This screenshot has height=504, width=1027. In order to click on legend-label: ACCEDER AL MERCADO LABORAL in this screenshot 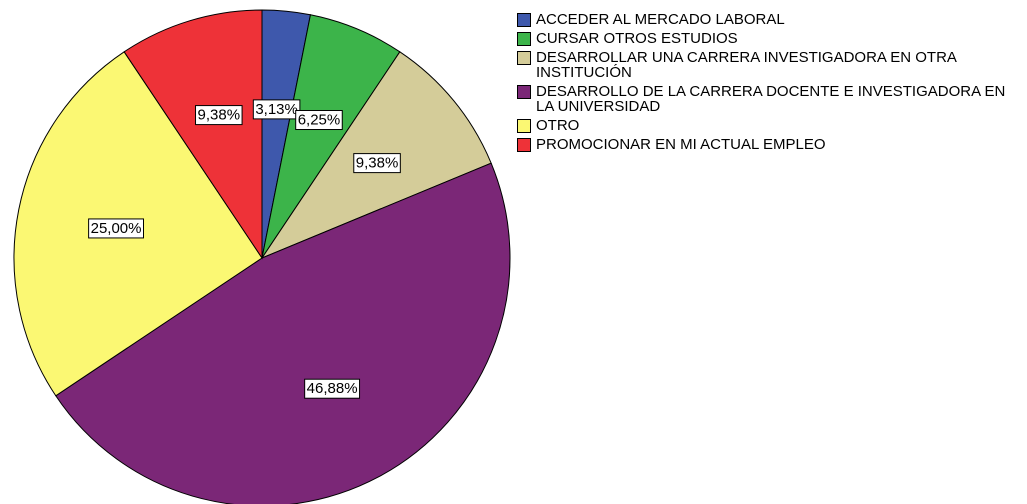, I will do `click(660, 19)`.